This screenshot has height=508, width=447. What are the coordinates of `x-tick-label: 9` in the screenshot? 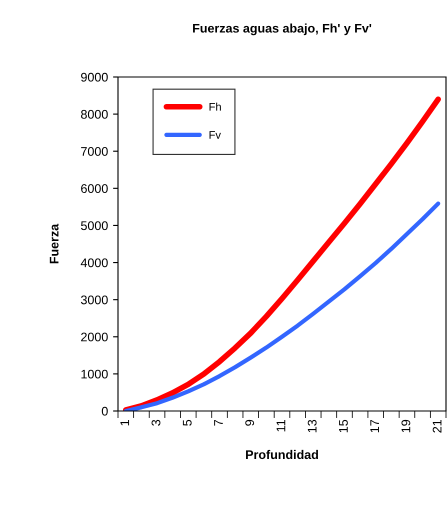 It's located at (249, 423).